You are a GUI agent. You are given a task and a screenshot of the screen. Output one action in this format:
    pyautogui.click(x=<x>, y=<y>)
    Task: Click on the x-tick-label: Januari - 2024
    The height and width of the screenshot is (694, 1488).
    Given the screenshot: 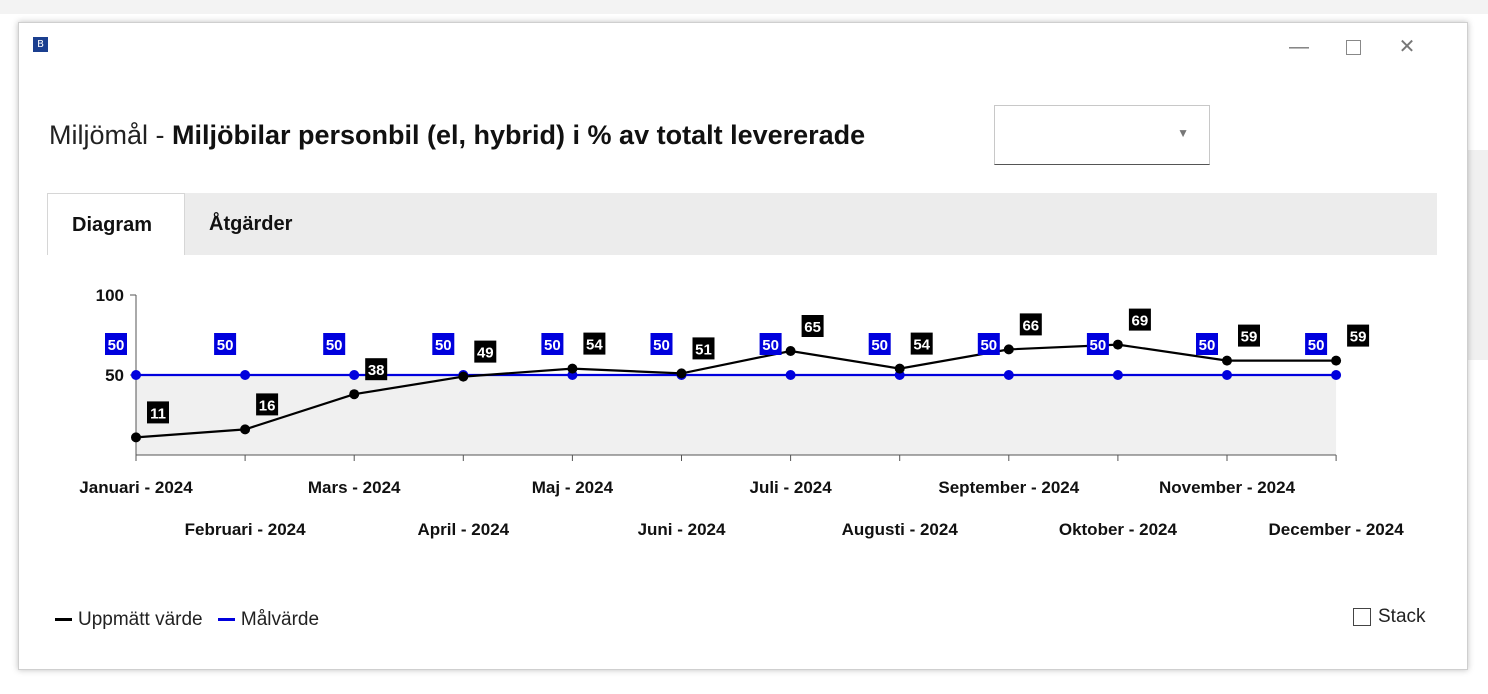 What is the action you would take?
    pyautogui.click(x=136, y=487)
    